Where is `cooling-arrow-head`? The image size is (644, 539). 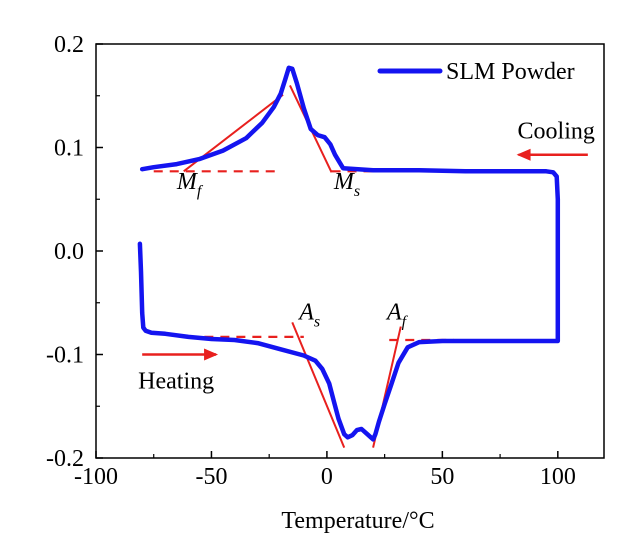 cooling-arrow-head is located at coordinates (523, 154).